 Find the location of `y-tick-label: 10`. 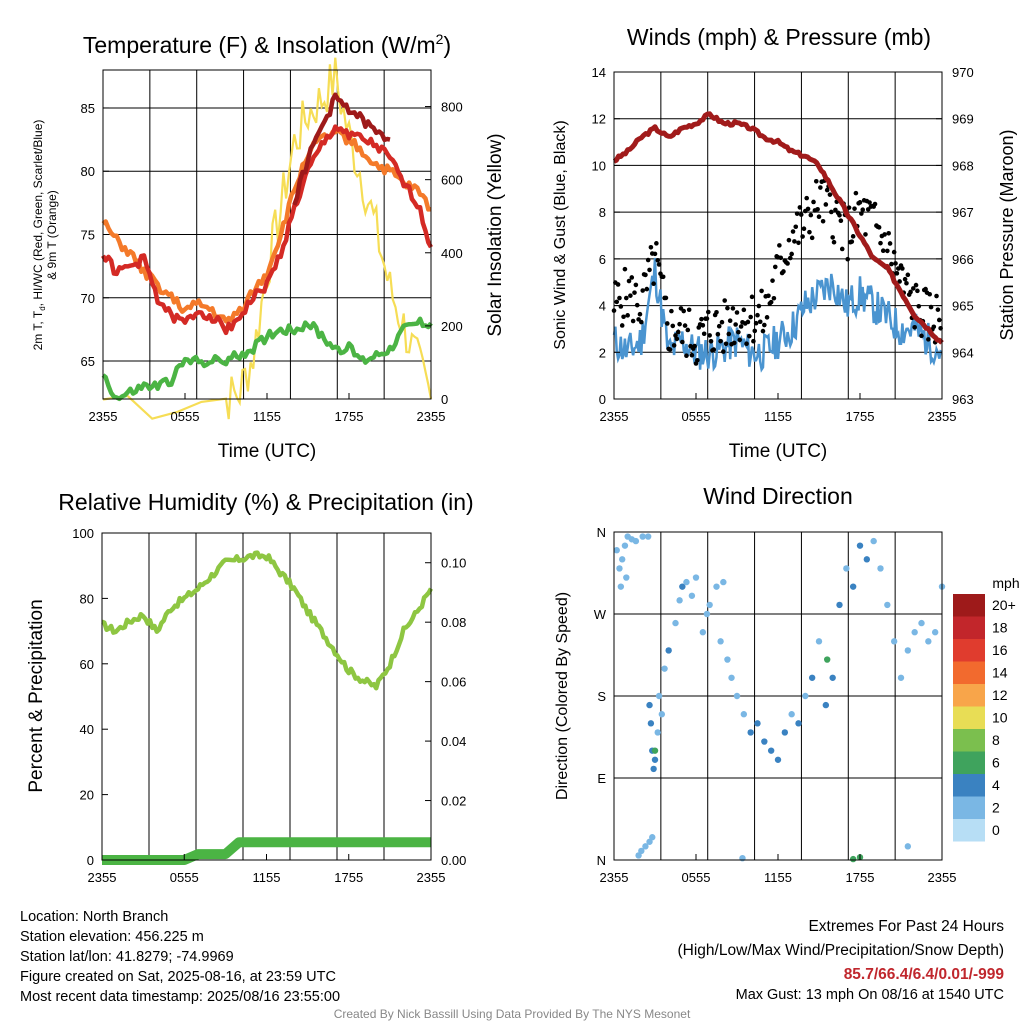

y-tick-label: 10 is located at coordinates (599, 165).